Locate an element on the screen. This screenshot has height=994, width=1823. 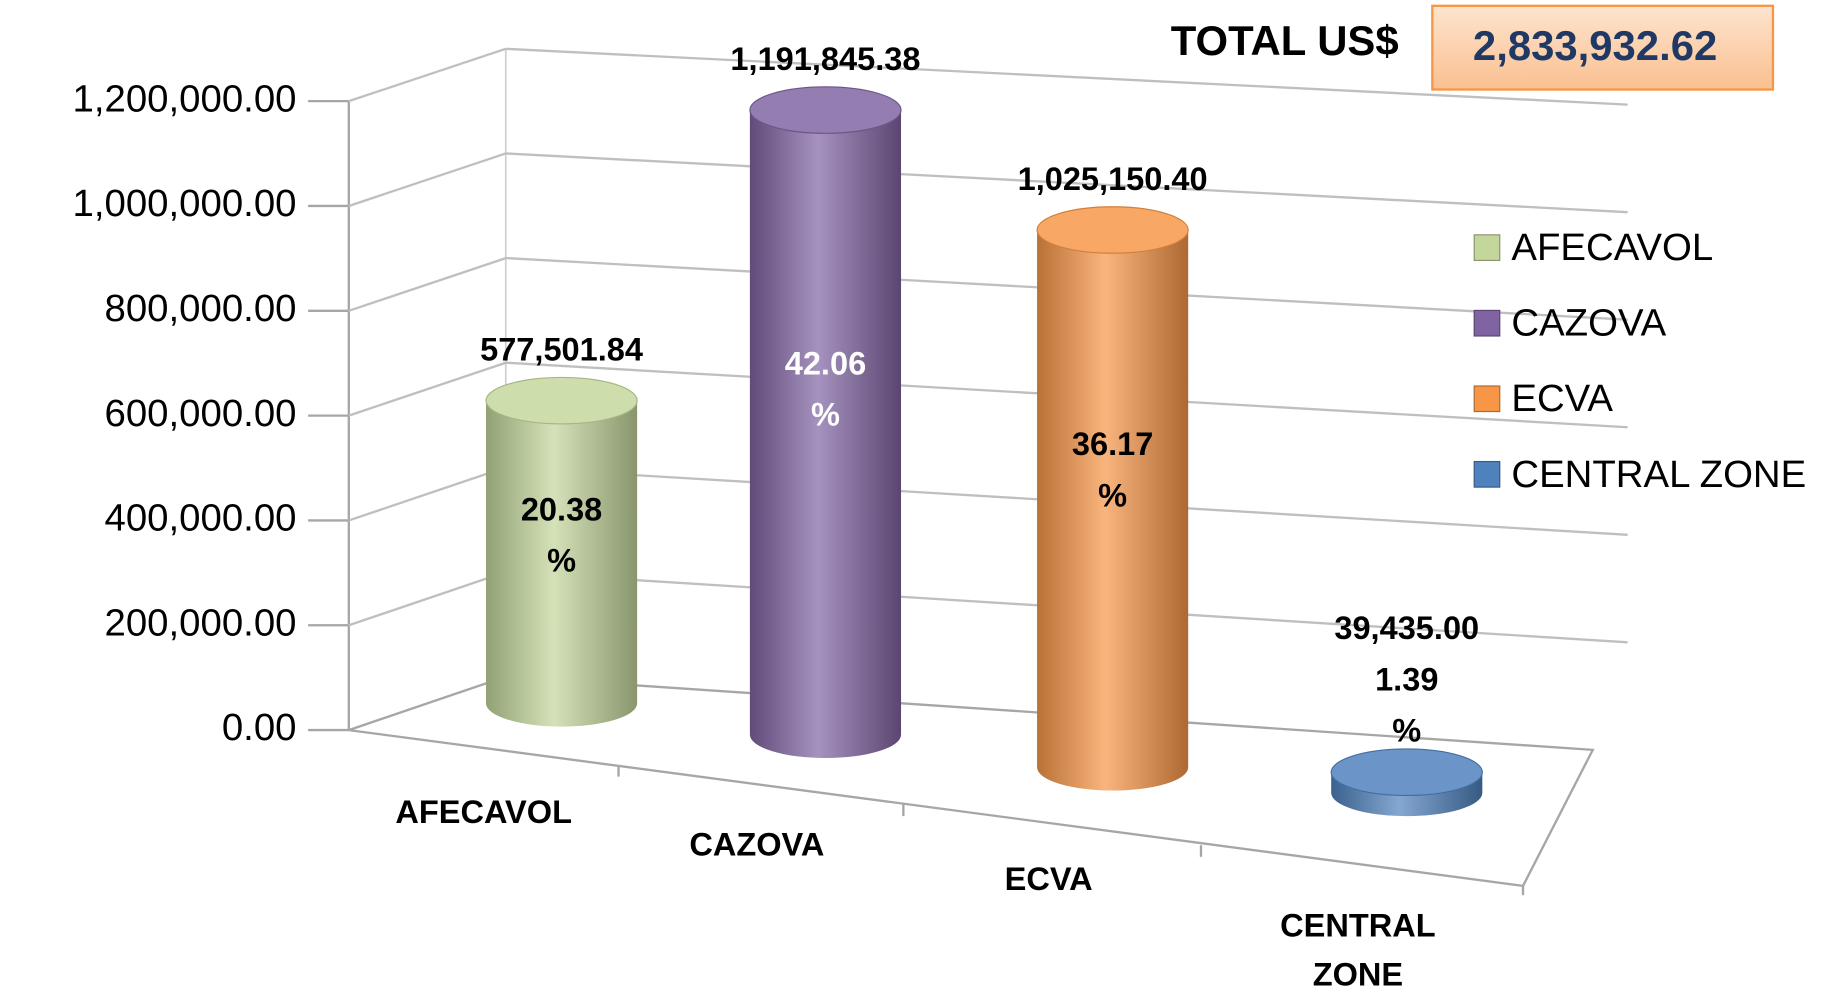
floor is located at coordinates (971, 781).